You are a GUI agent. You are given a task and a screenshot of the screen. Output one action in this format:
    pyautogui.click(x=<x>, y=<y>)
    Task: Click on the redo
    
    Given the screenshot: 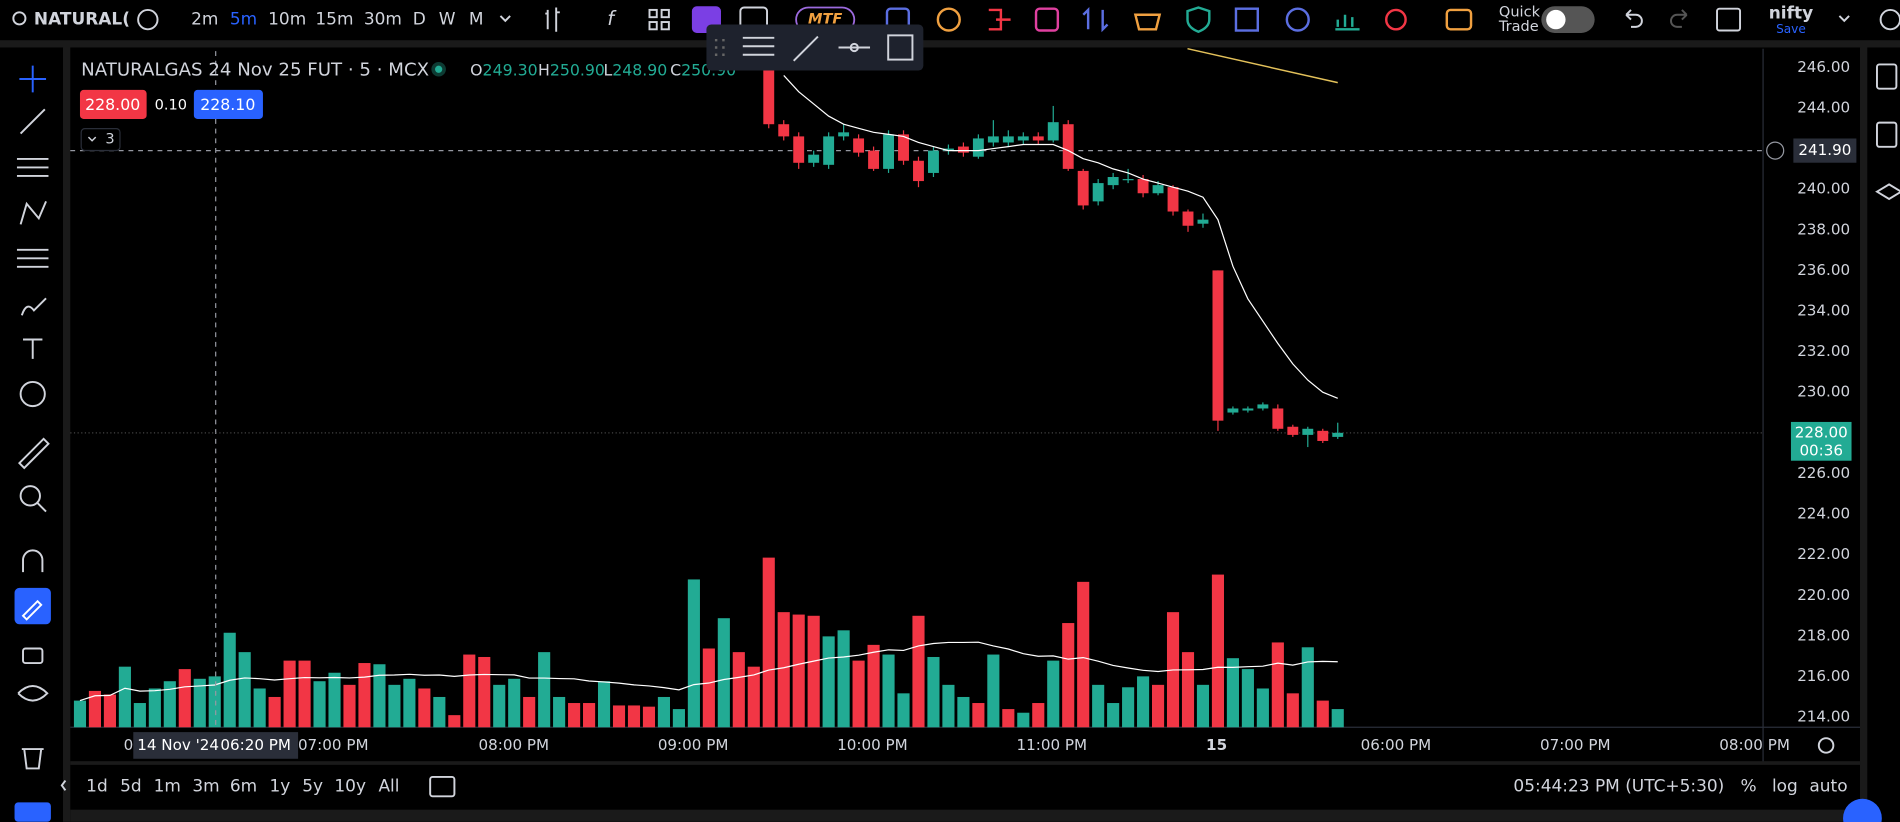 What is the action you would take?
    pyautogui.click(x=1679, y=18)
    